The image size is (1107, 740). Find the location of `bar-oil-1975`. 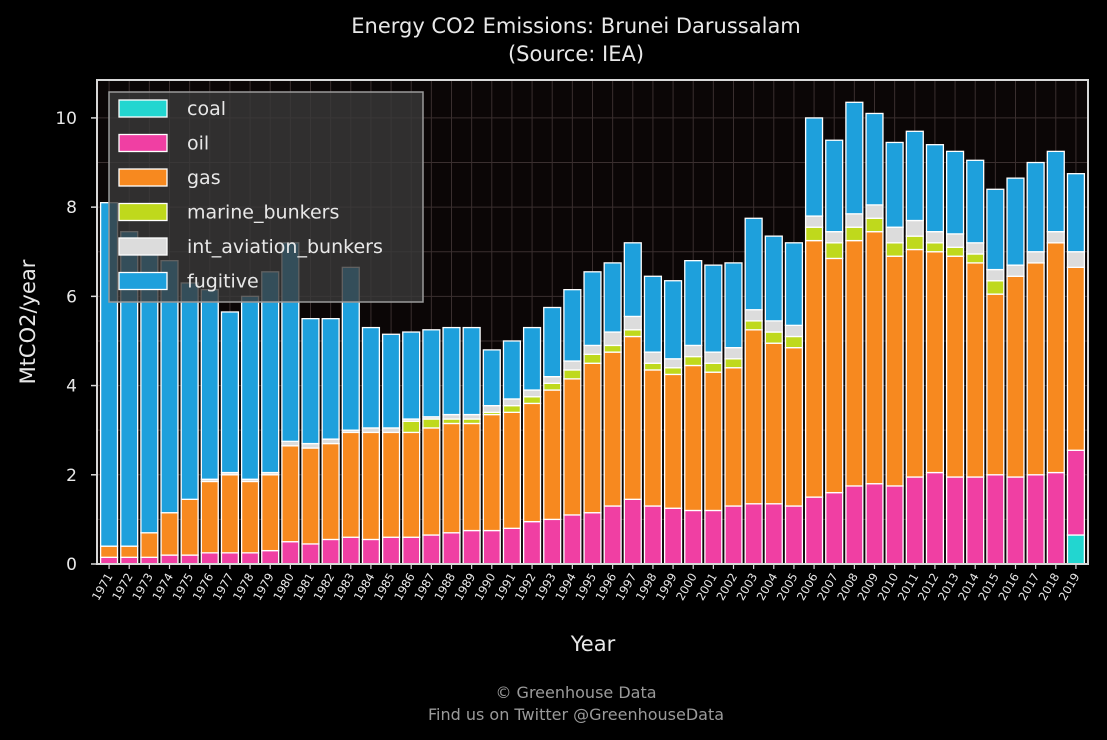

bar-oil-1975 is located at coordinates (189, 559).